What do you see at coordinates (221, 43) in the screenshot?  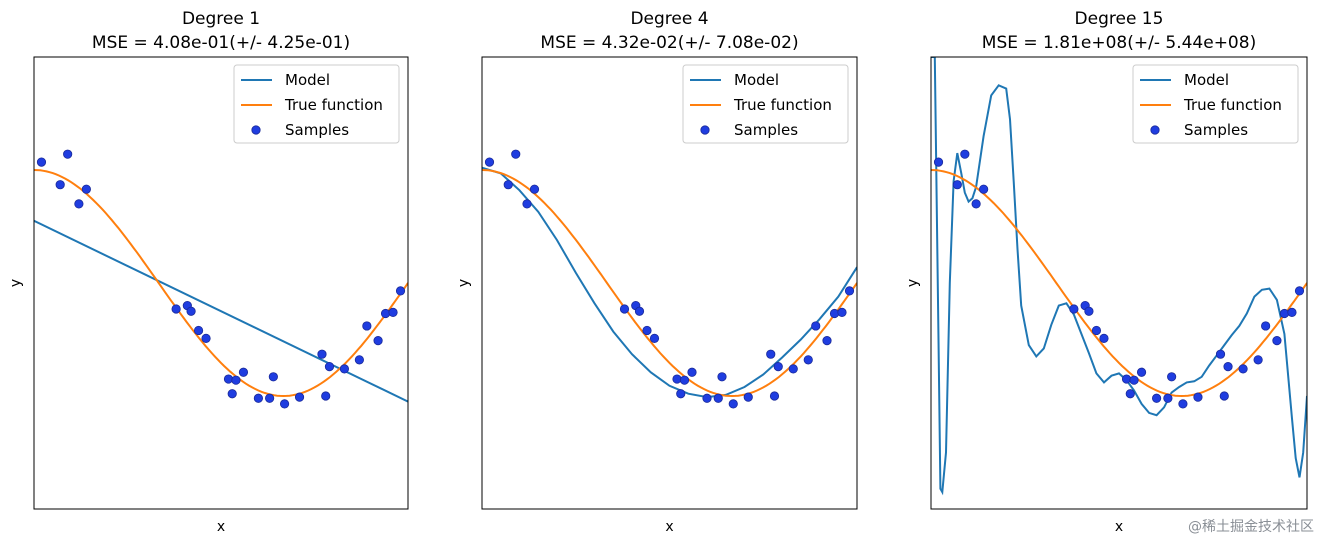 I see `chart-subtitle: MSE = 4.08e-01(+/- 4.25e-01)` at bounding box center [221, 43].